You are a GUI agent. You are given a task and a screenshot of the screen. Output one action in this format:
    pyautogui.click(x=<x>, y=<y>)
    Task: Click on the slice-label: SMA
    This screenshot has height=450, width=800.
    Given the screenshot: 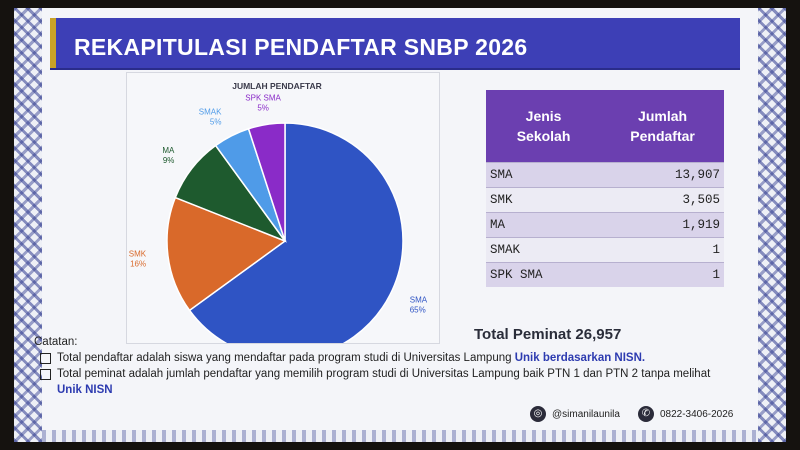 What is the action you would take?
    pyautogui.click(x=419, y=300)
    